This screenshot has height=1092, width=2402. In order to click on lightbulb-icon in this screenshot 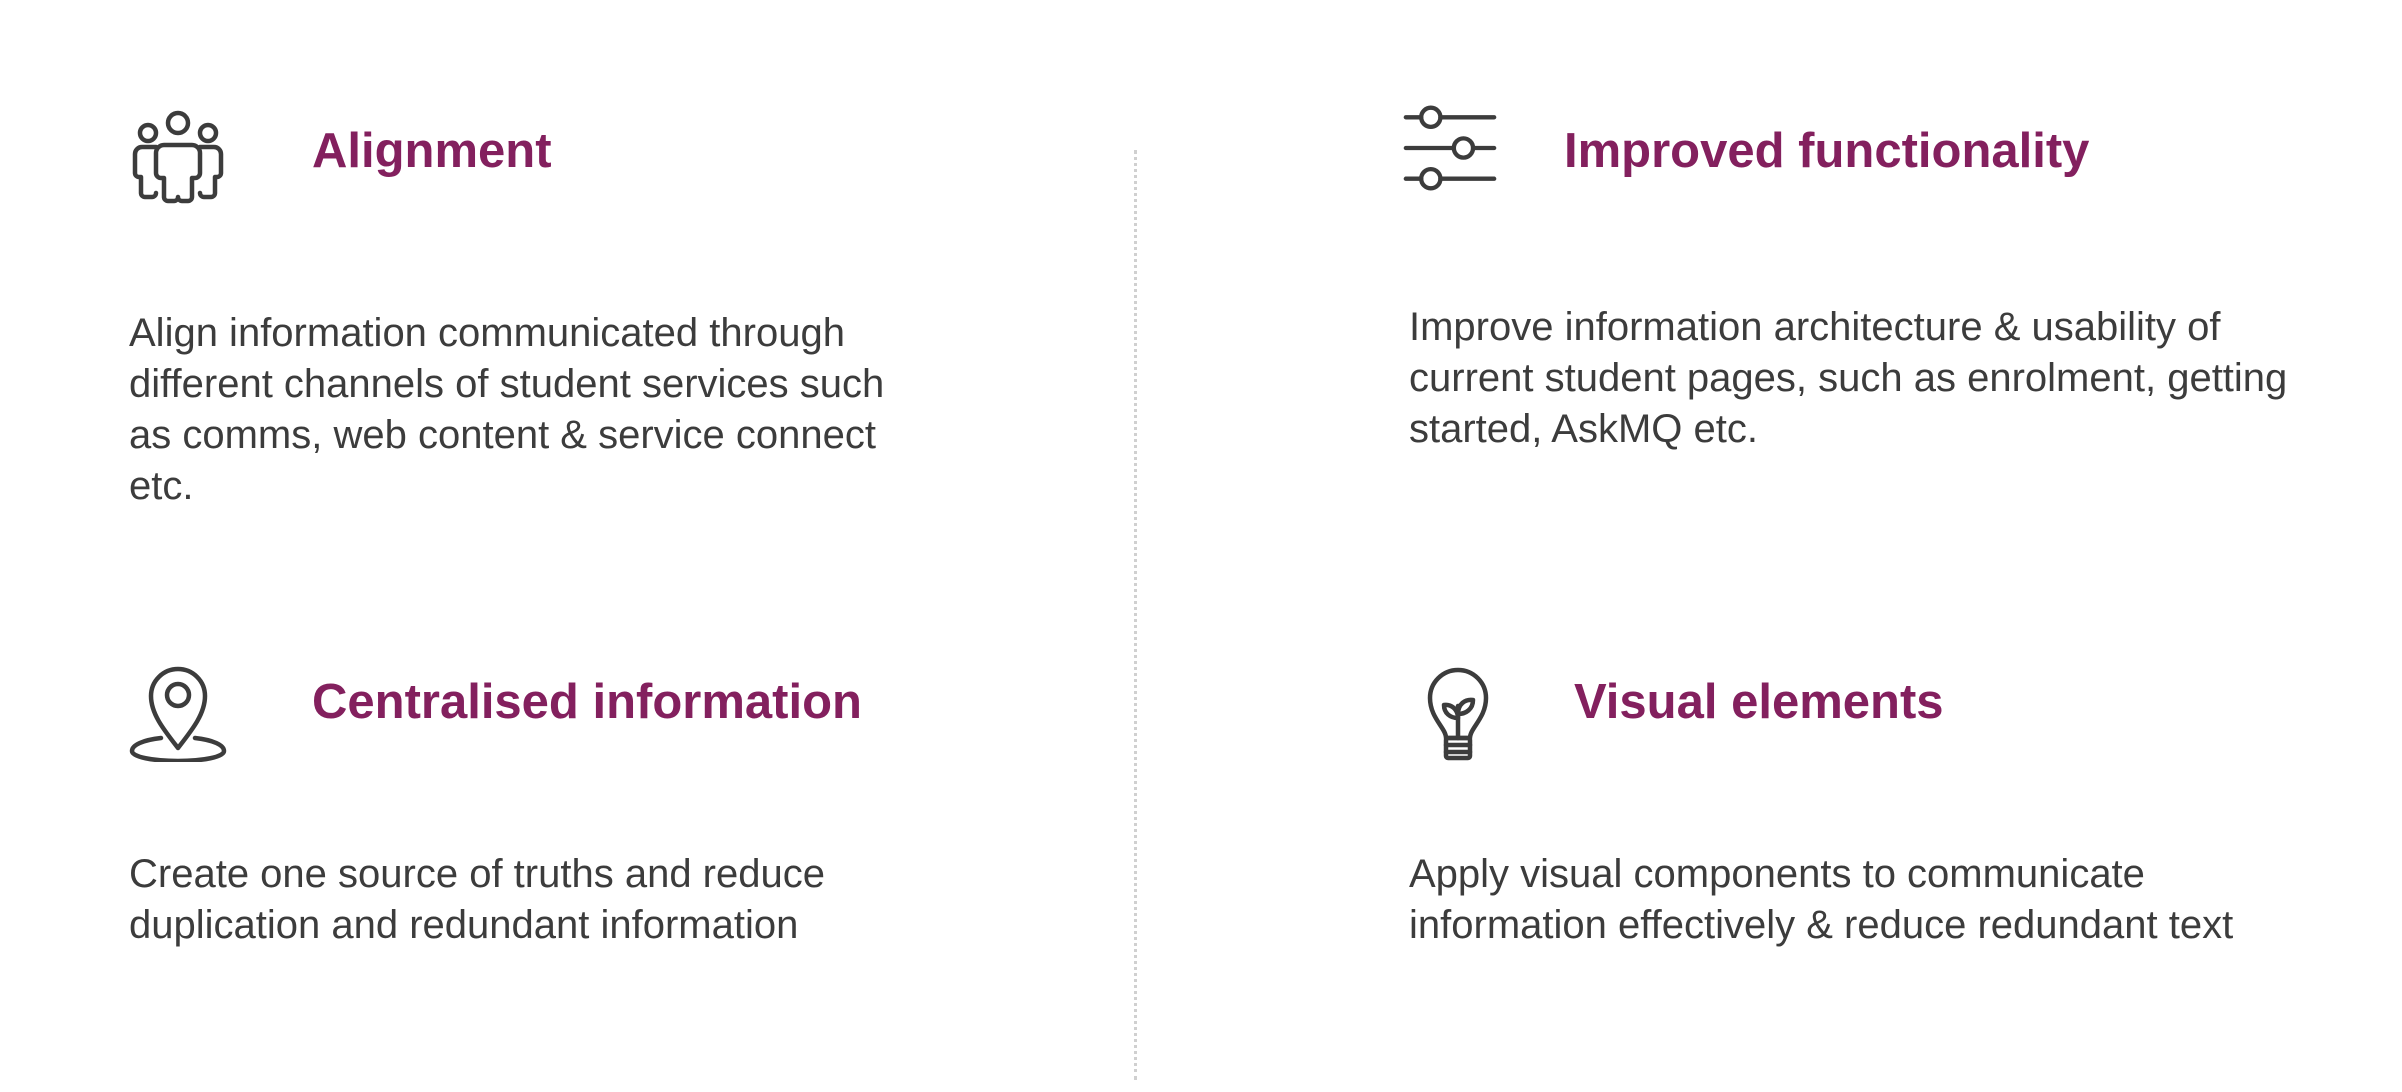, I will do `click(1458, 712)`.